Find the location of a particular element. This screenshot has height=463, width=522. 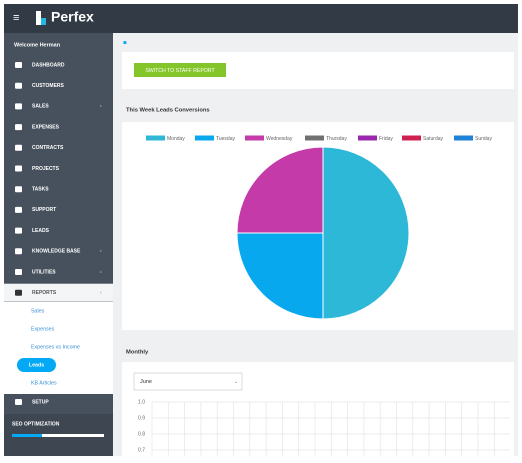

month-select is located at coordinates (188, 381).